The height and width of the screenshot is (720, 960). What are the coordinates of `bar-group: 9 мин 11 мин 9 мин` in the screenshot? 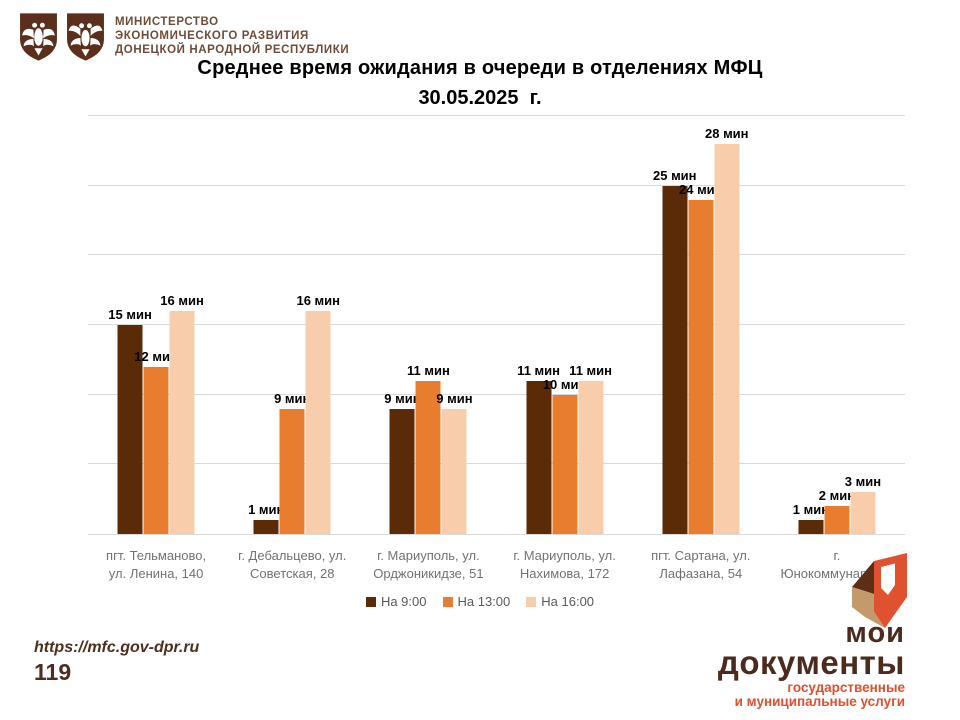 It's located at (428, 325).